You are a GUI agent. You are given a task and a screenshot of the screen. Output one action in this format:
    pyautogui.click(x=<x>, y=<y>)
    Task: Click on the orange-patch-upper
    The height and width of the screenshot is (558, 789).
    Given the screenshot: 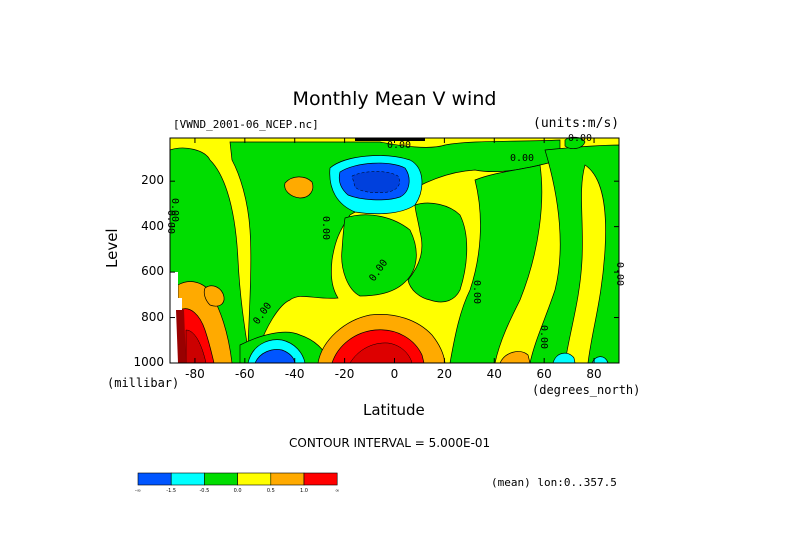 What is the action you would take?
    pyautogui.click(x=299, y=187)
    